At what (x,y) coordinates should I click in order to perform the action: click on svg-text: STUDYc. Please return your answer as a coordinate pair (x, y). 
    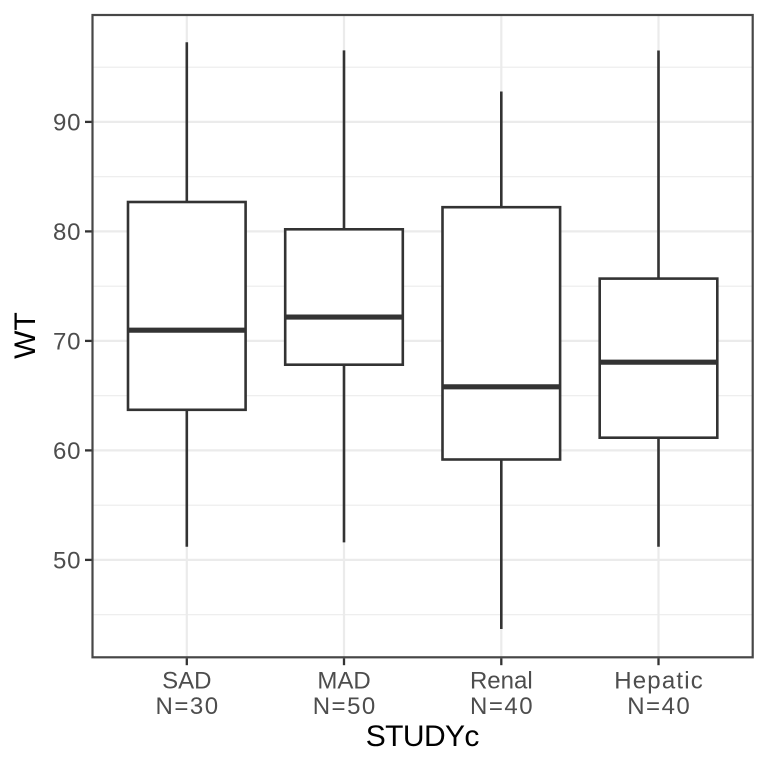
    Looking at the image, I should click on (423, 736).